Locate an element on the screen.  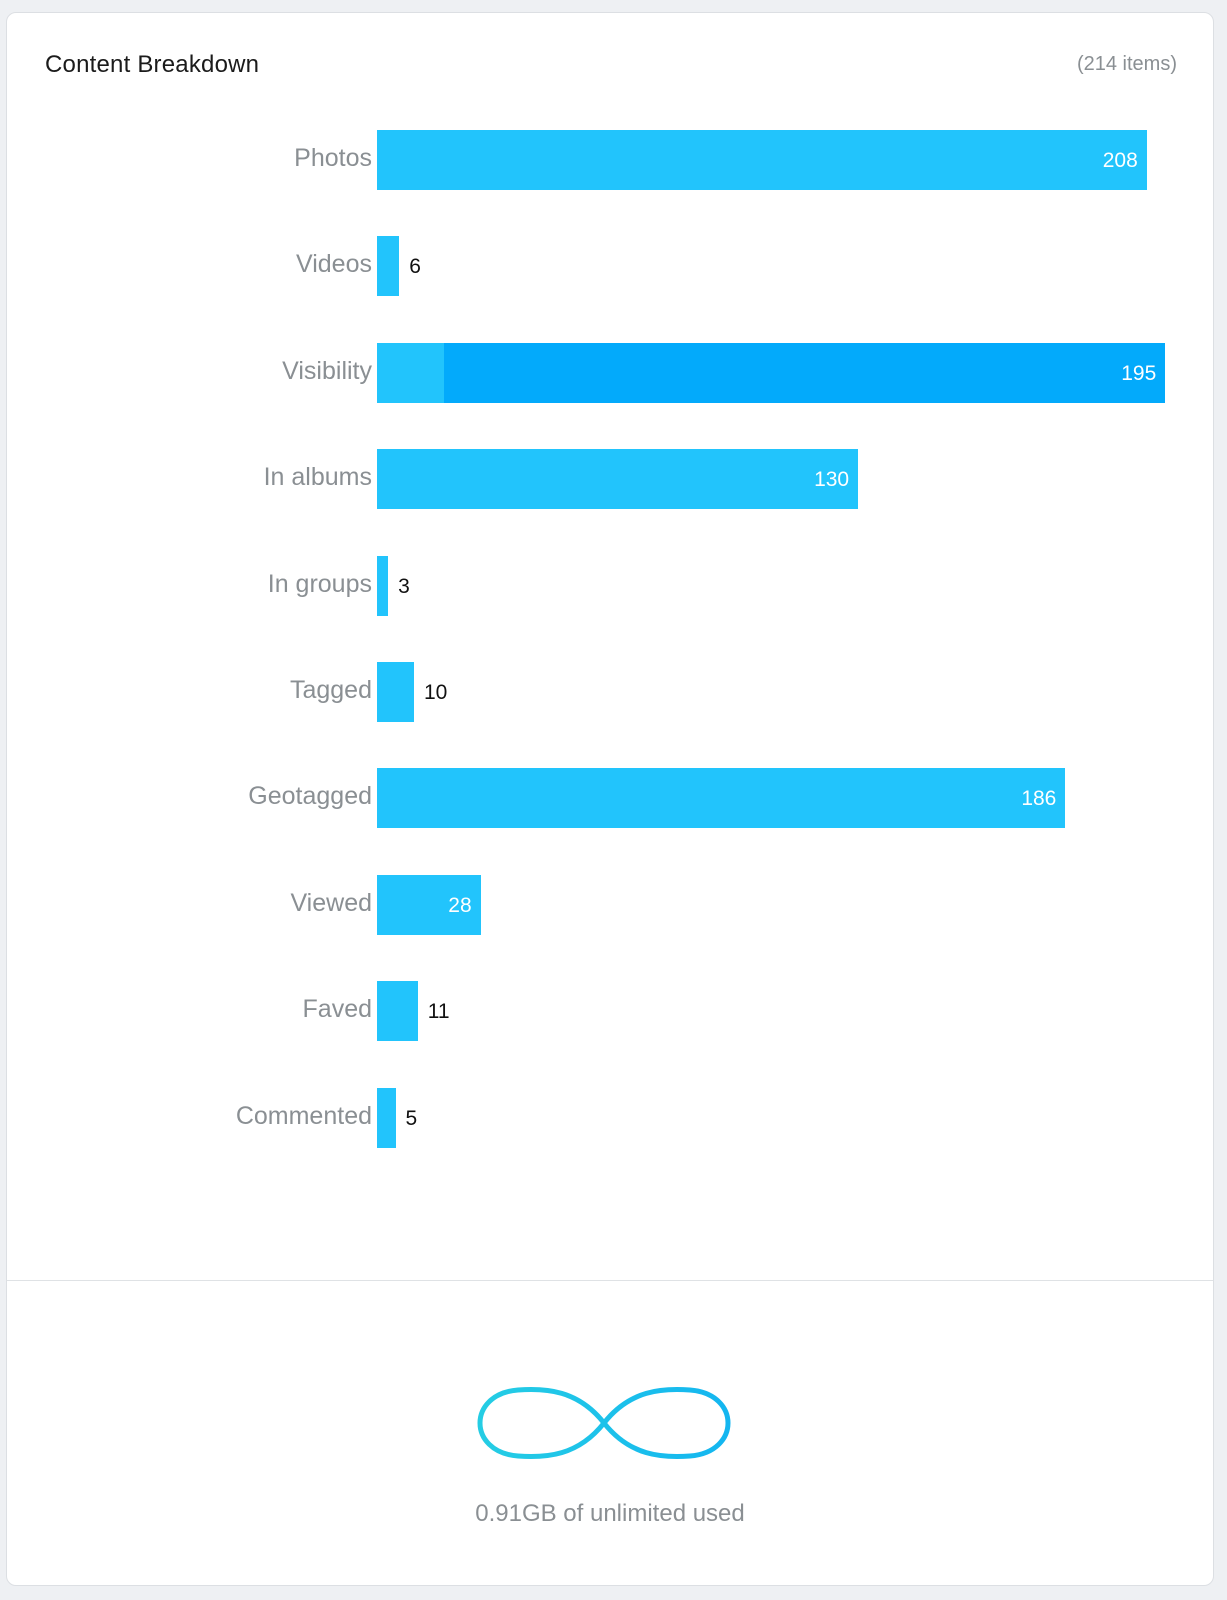
bar-track: 10 is located at coordinates (773, 692).